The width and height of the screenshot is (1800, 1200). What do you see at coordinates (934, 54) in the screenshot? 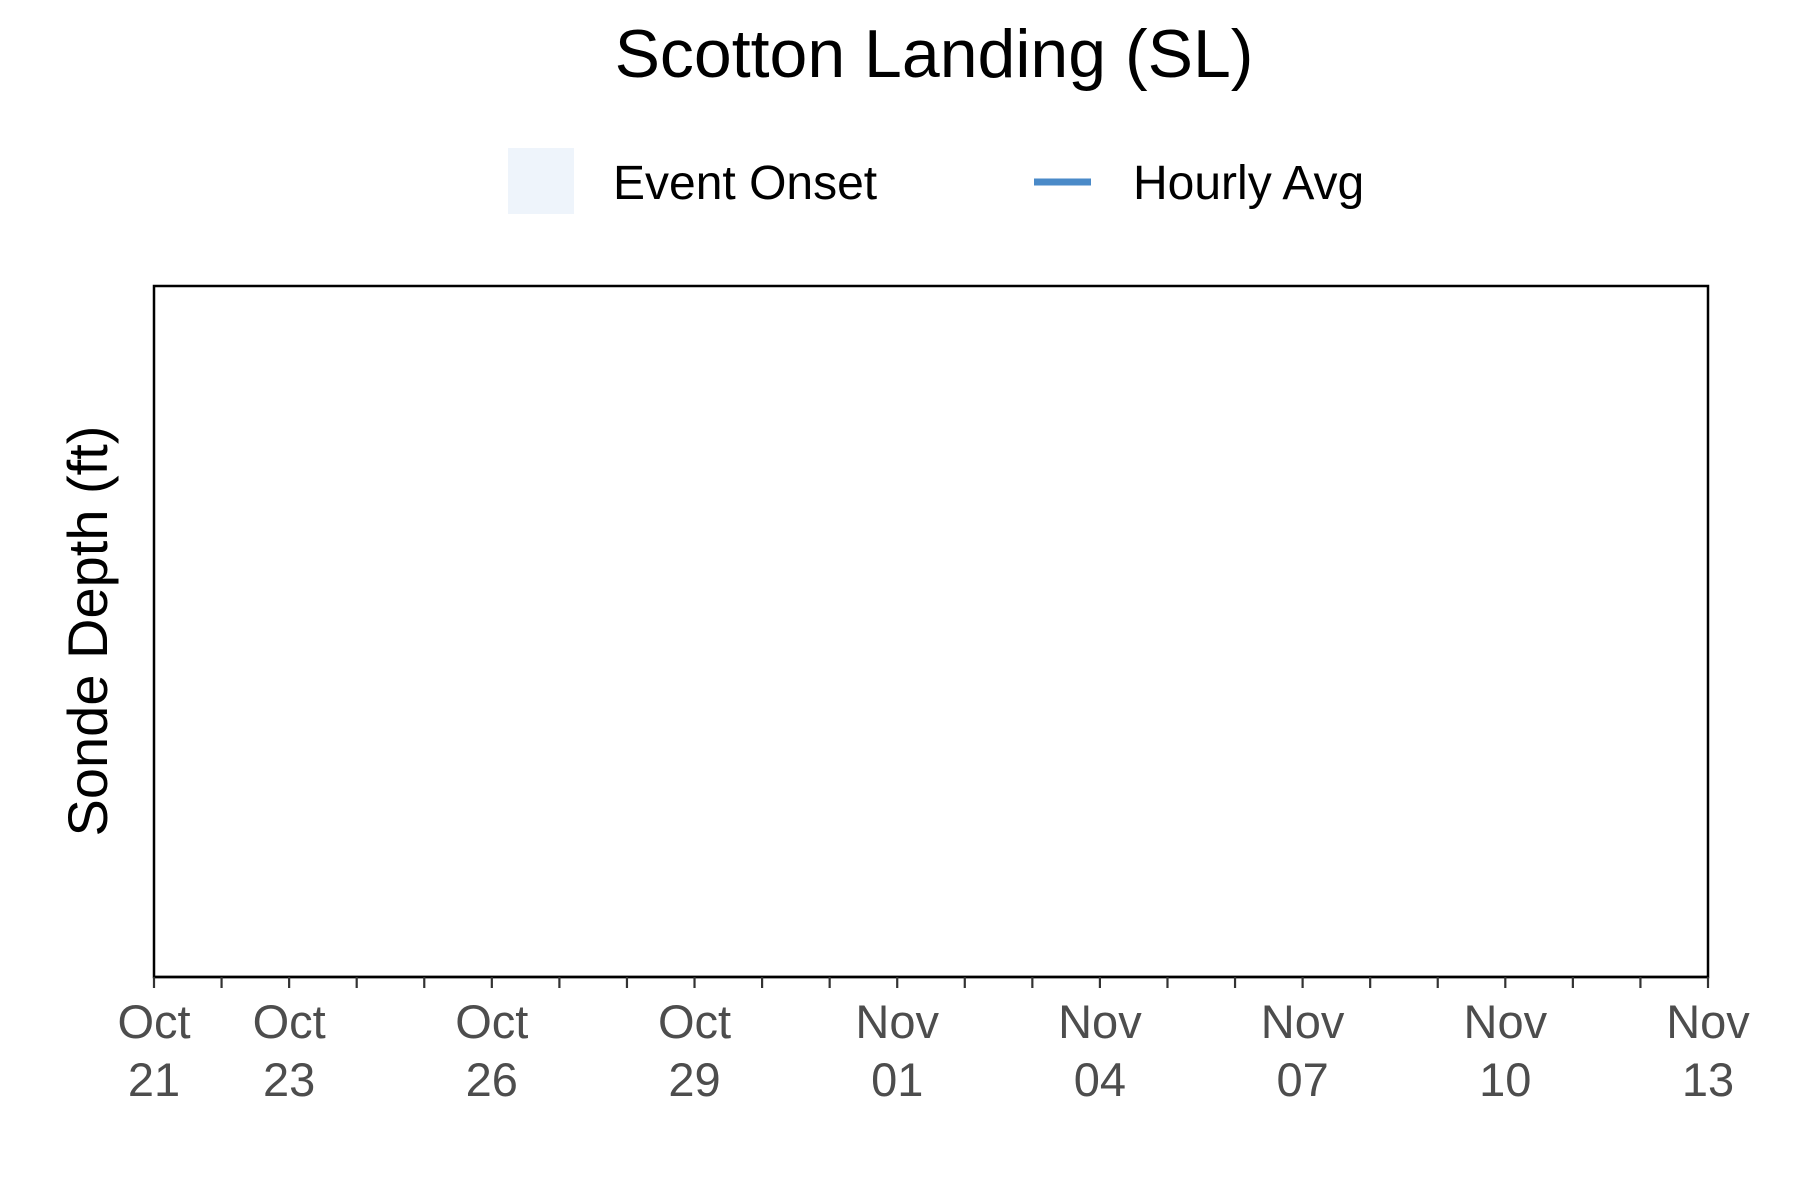
I see `chart-title: Scotton Landing (SL)` at bounding box center [934, 54].